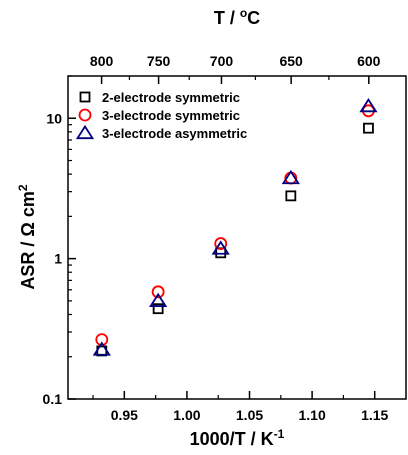 The image size is (408, 455). Describe the element at coordinates (222, 61) in the screenshot. I see `top-tick-label: 700` at that location.